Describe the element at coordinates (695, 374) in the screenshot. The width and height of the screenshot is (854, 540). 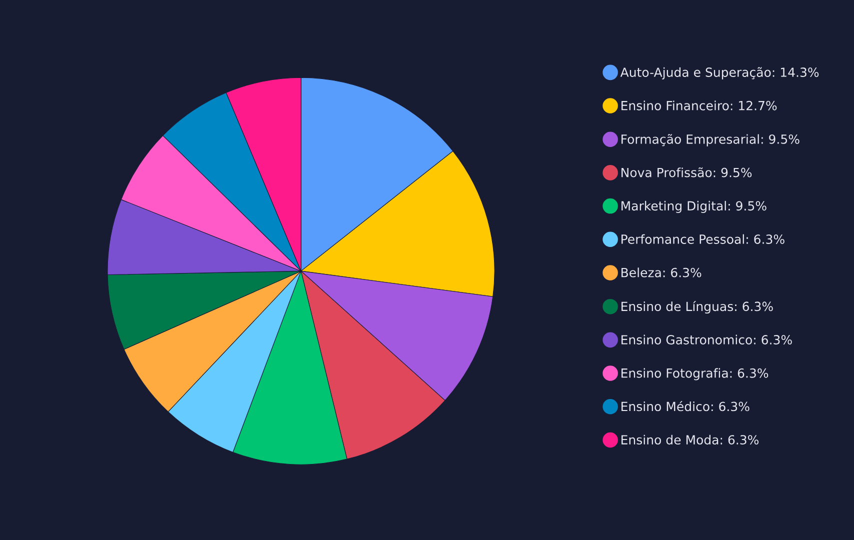
I see `legend-label: Ensino Fotografia: 6.3%` at that location.